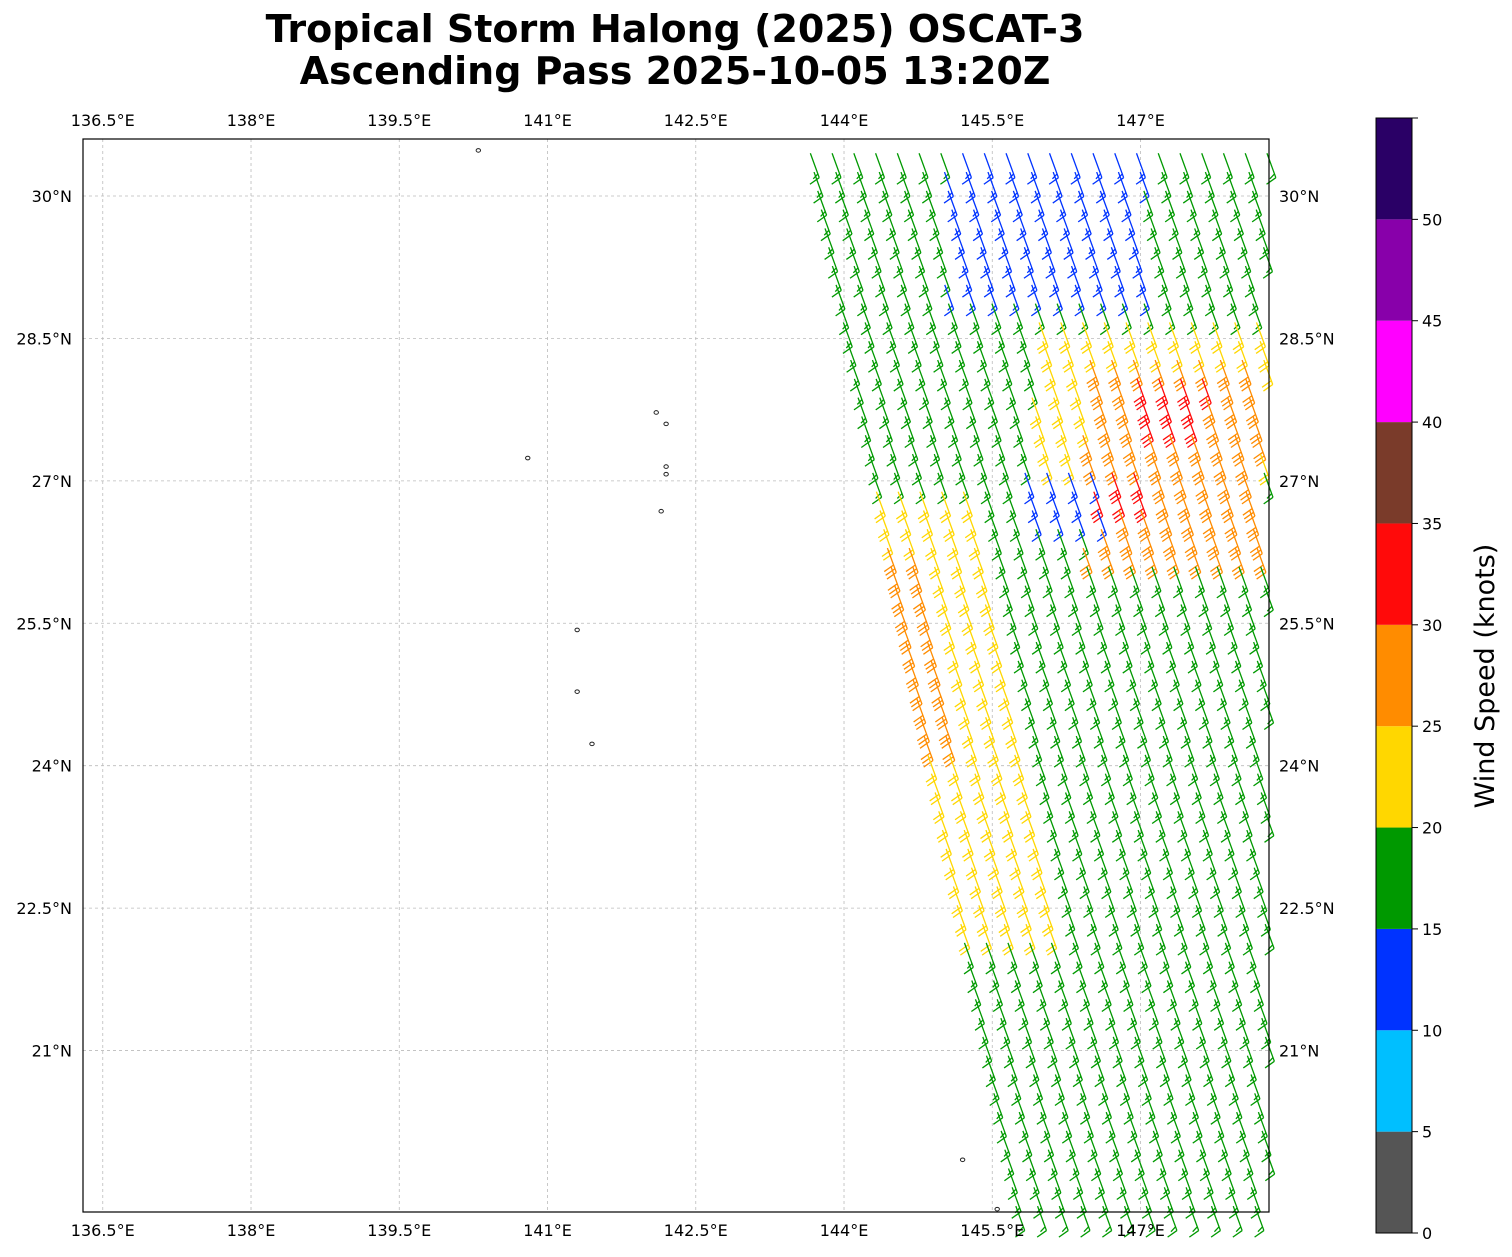 The height and width of the screenshot is (1257, 1512). Describe the element at coordinates (1432, 726) in the screenshot. I see `colorbar-tick-label: 25` at that location.